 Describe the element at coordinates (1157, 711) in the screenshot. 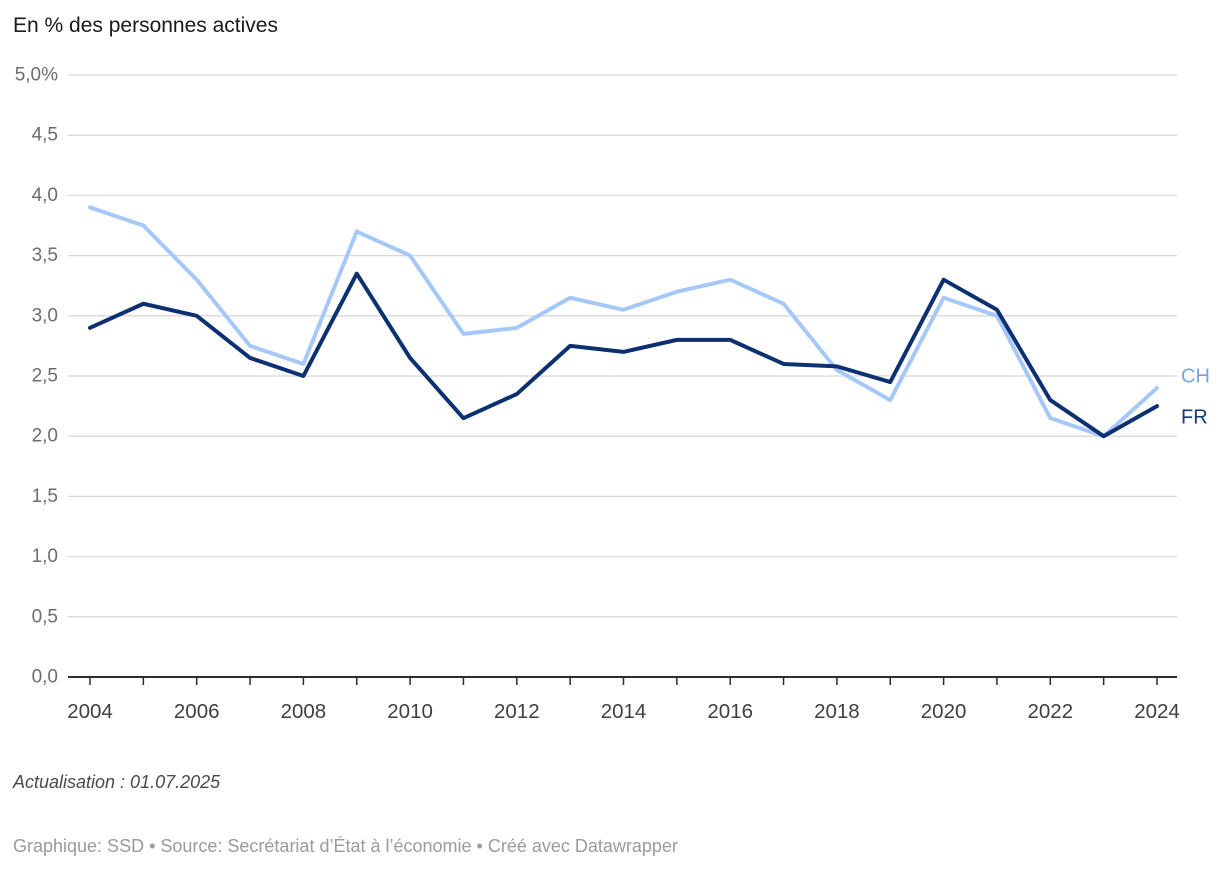

I see `x-tick-label: 2024` at that location.